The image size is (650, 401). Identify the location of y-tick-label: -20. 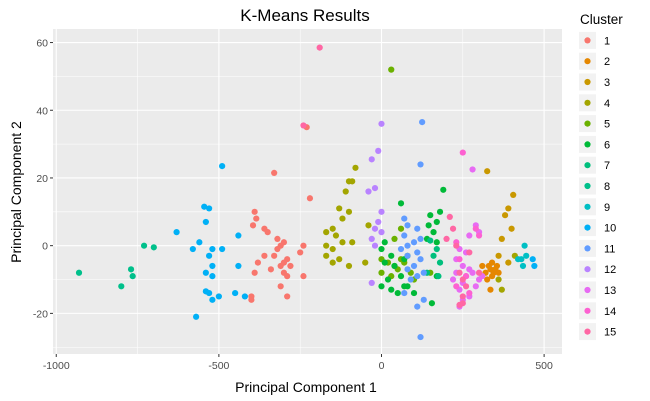
(40, 314).